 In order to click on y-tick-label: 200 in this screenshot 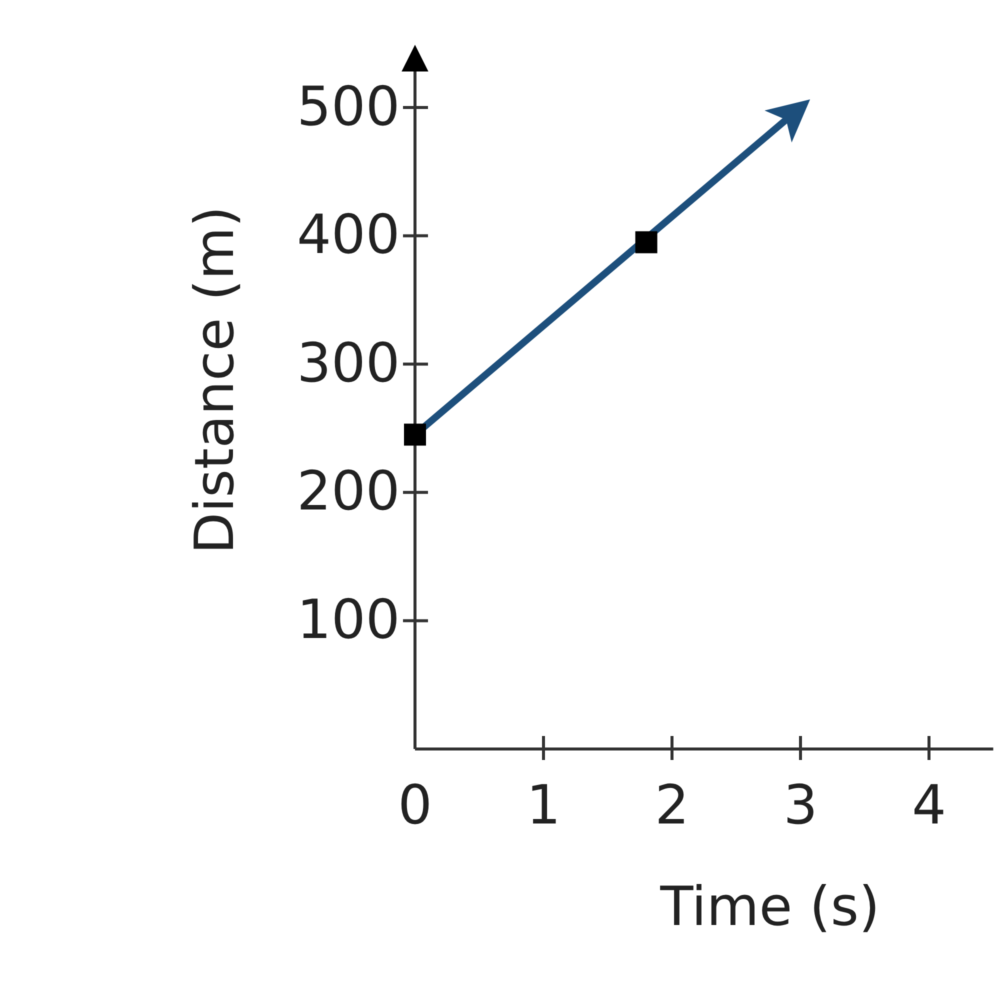, I will do `click(348, 491)`.